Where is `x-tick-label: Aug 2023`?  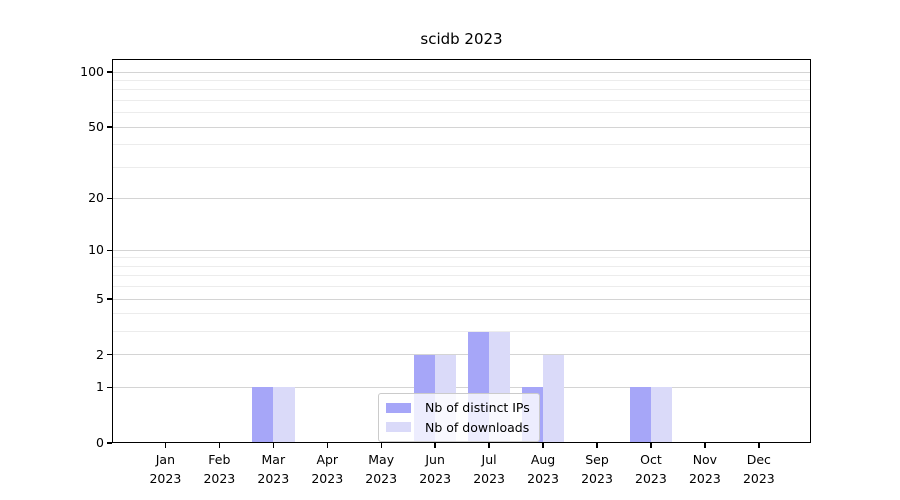 x-tick-label: Aug 2023 is located at coordinates (543, 469).